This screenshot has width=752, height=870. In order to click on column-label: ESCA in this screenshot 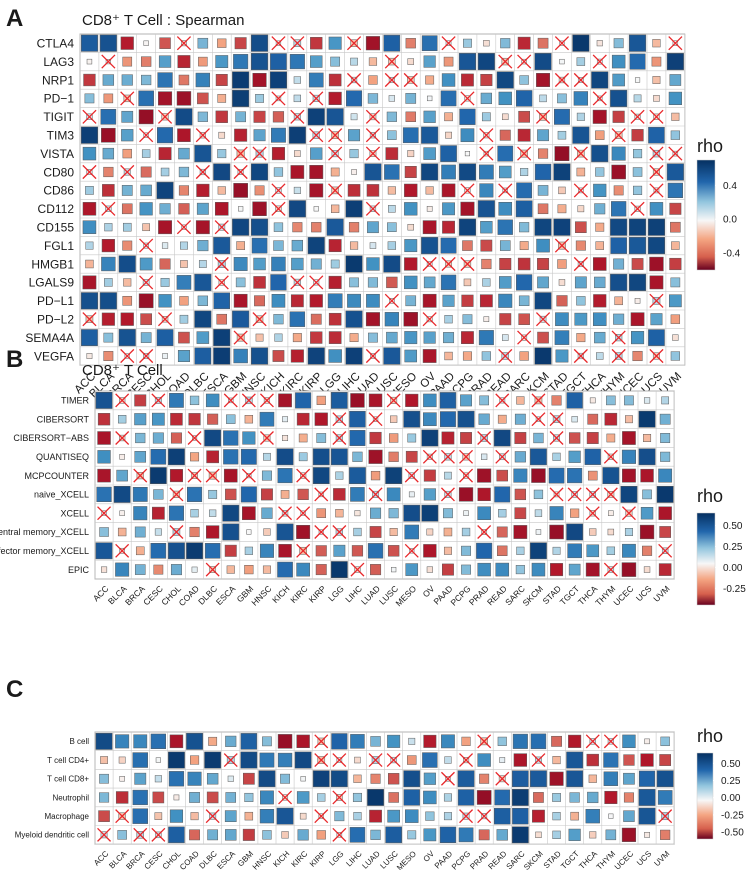, I will do `click(226, 859)`.